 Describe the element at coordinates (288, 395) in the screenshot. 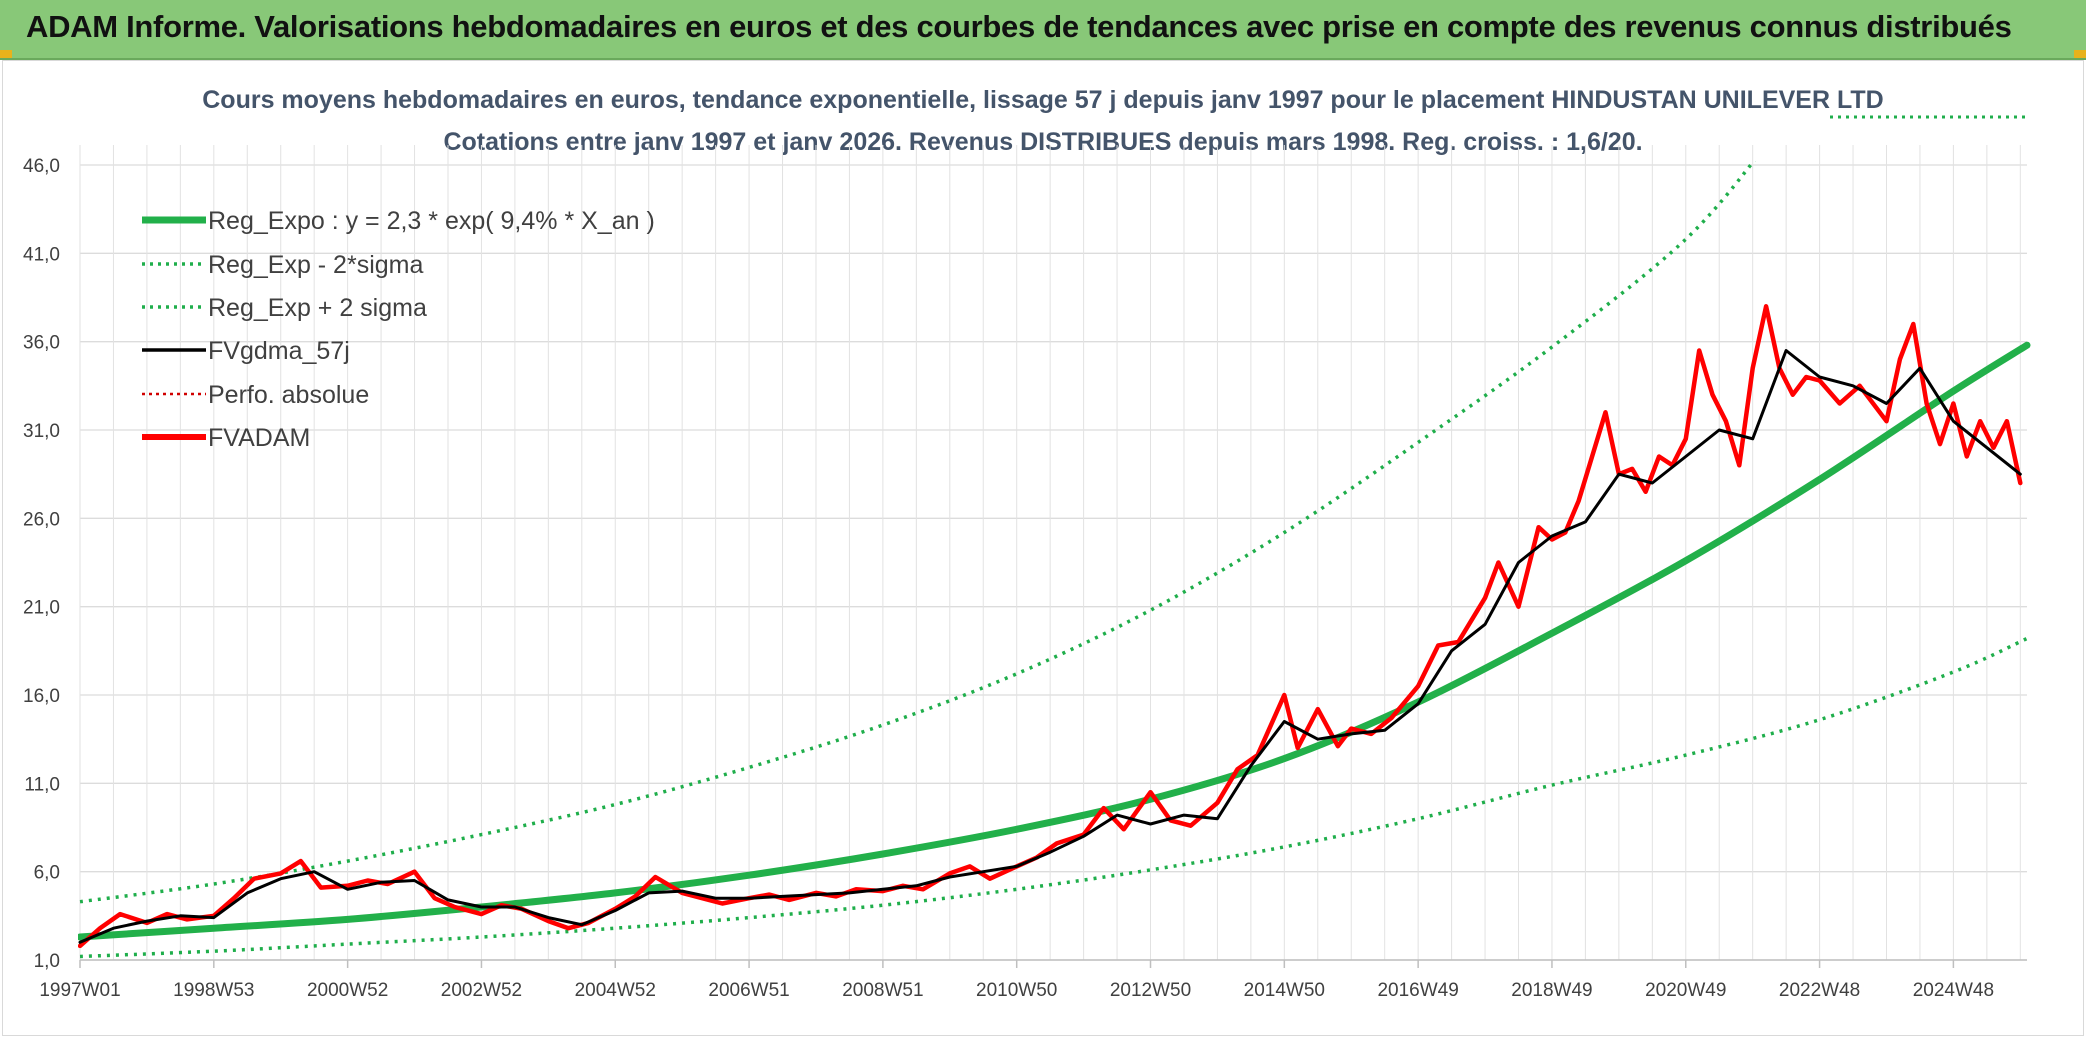

I see `legend-label-perfo: Perfo. absolue` at that location.